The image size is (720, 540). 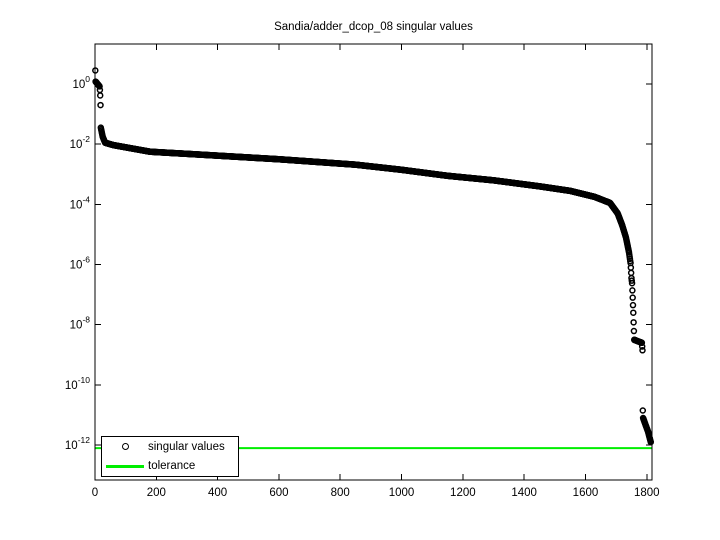 What do you see at coordinates (647, 493) in the screenshot?
I see `x-tick-label: 1800` at bounding box center [647, 493].